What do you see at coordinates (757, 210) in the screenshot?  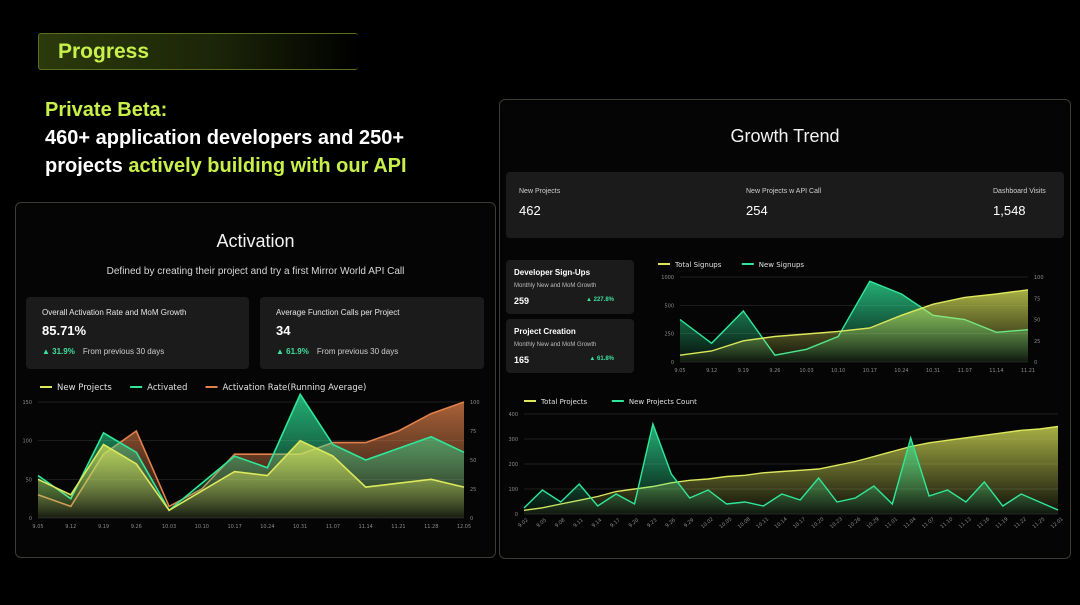 I see `stat-value: 254` at bounding box center [757, 210].